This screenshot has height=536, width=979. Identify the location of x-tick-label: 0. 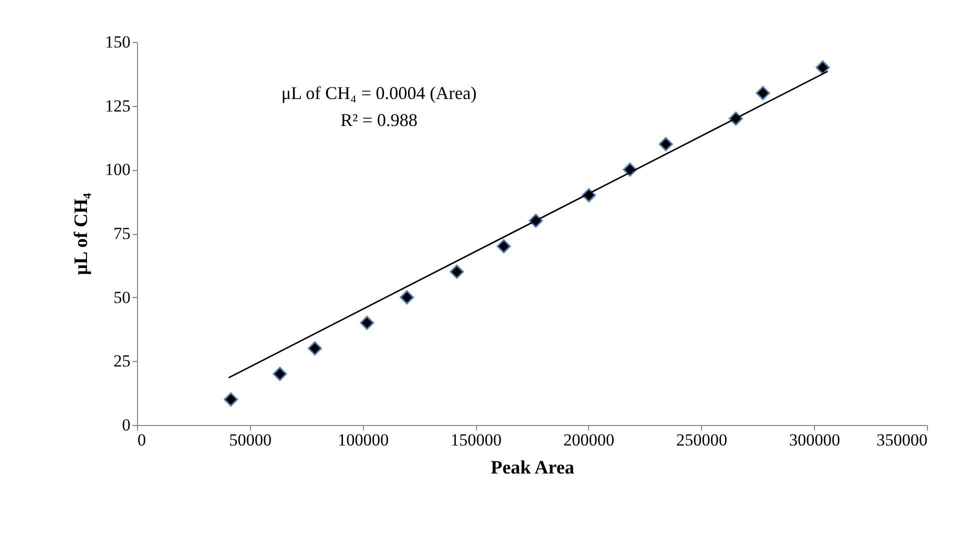
(142, 440).